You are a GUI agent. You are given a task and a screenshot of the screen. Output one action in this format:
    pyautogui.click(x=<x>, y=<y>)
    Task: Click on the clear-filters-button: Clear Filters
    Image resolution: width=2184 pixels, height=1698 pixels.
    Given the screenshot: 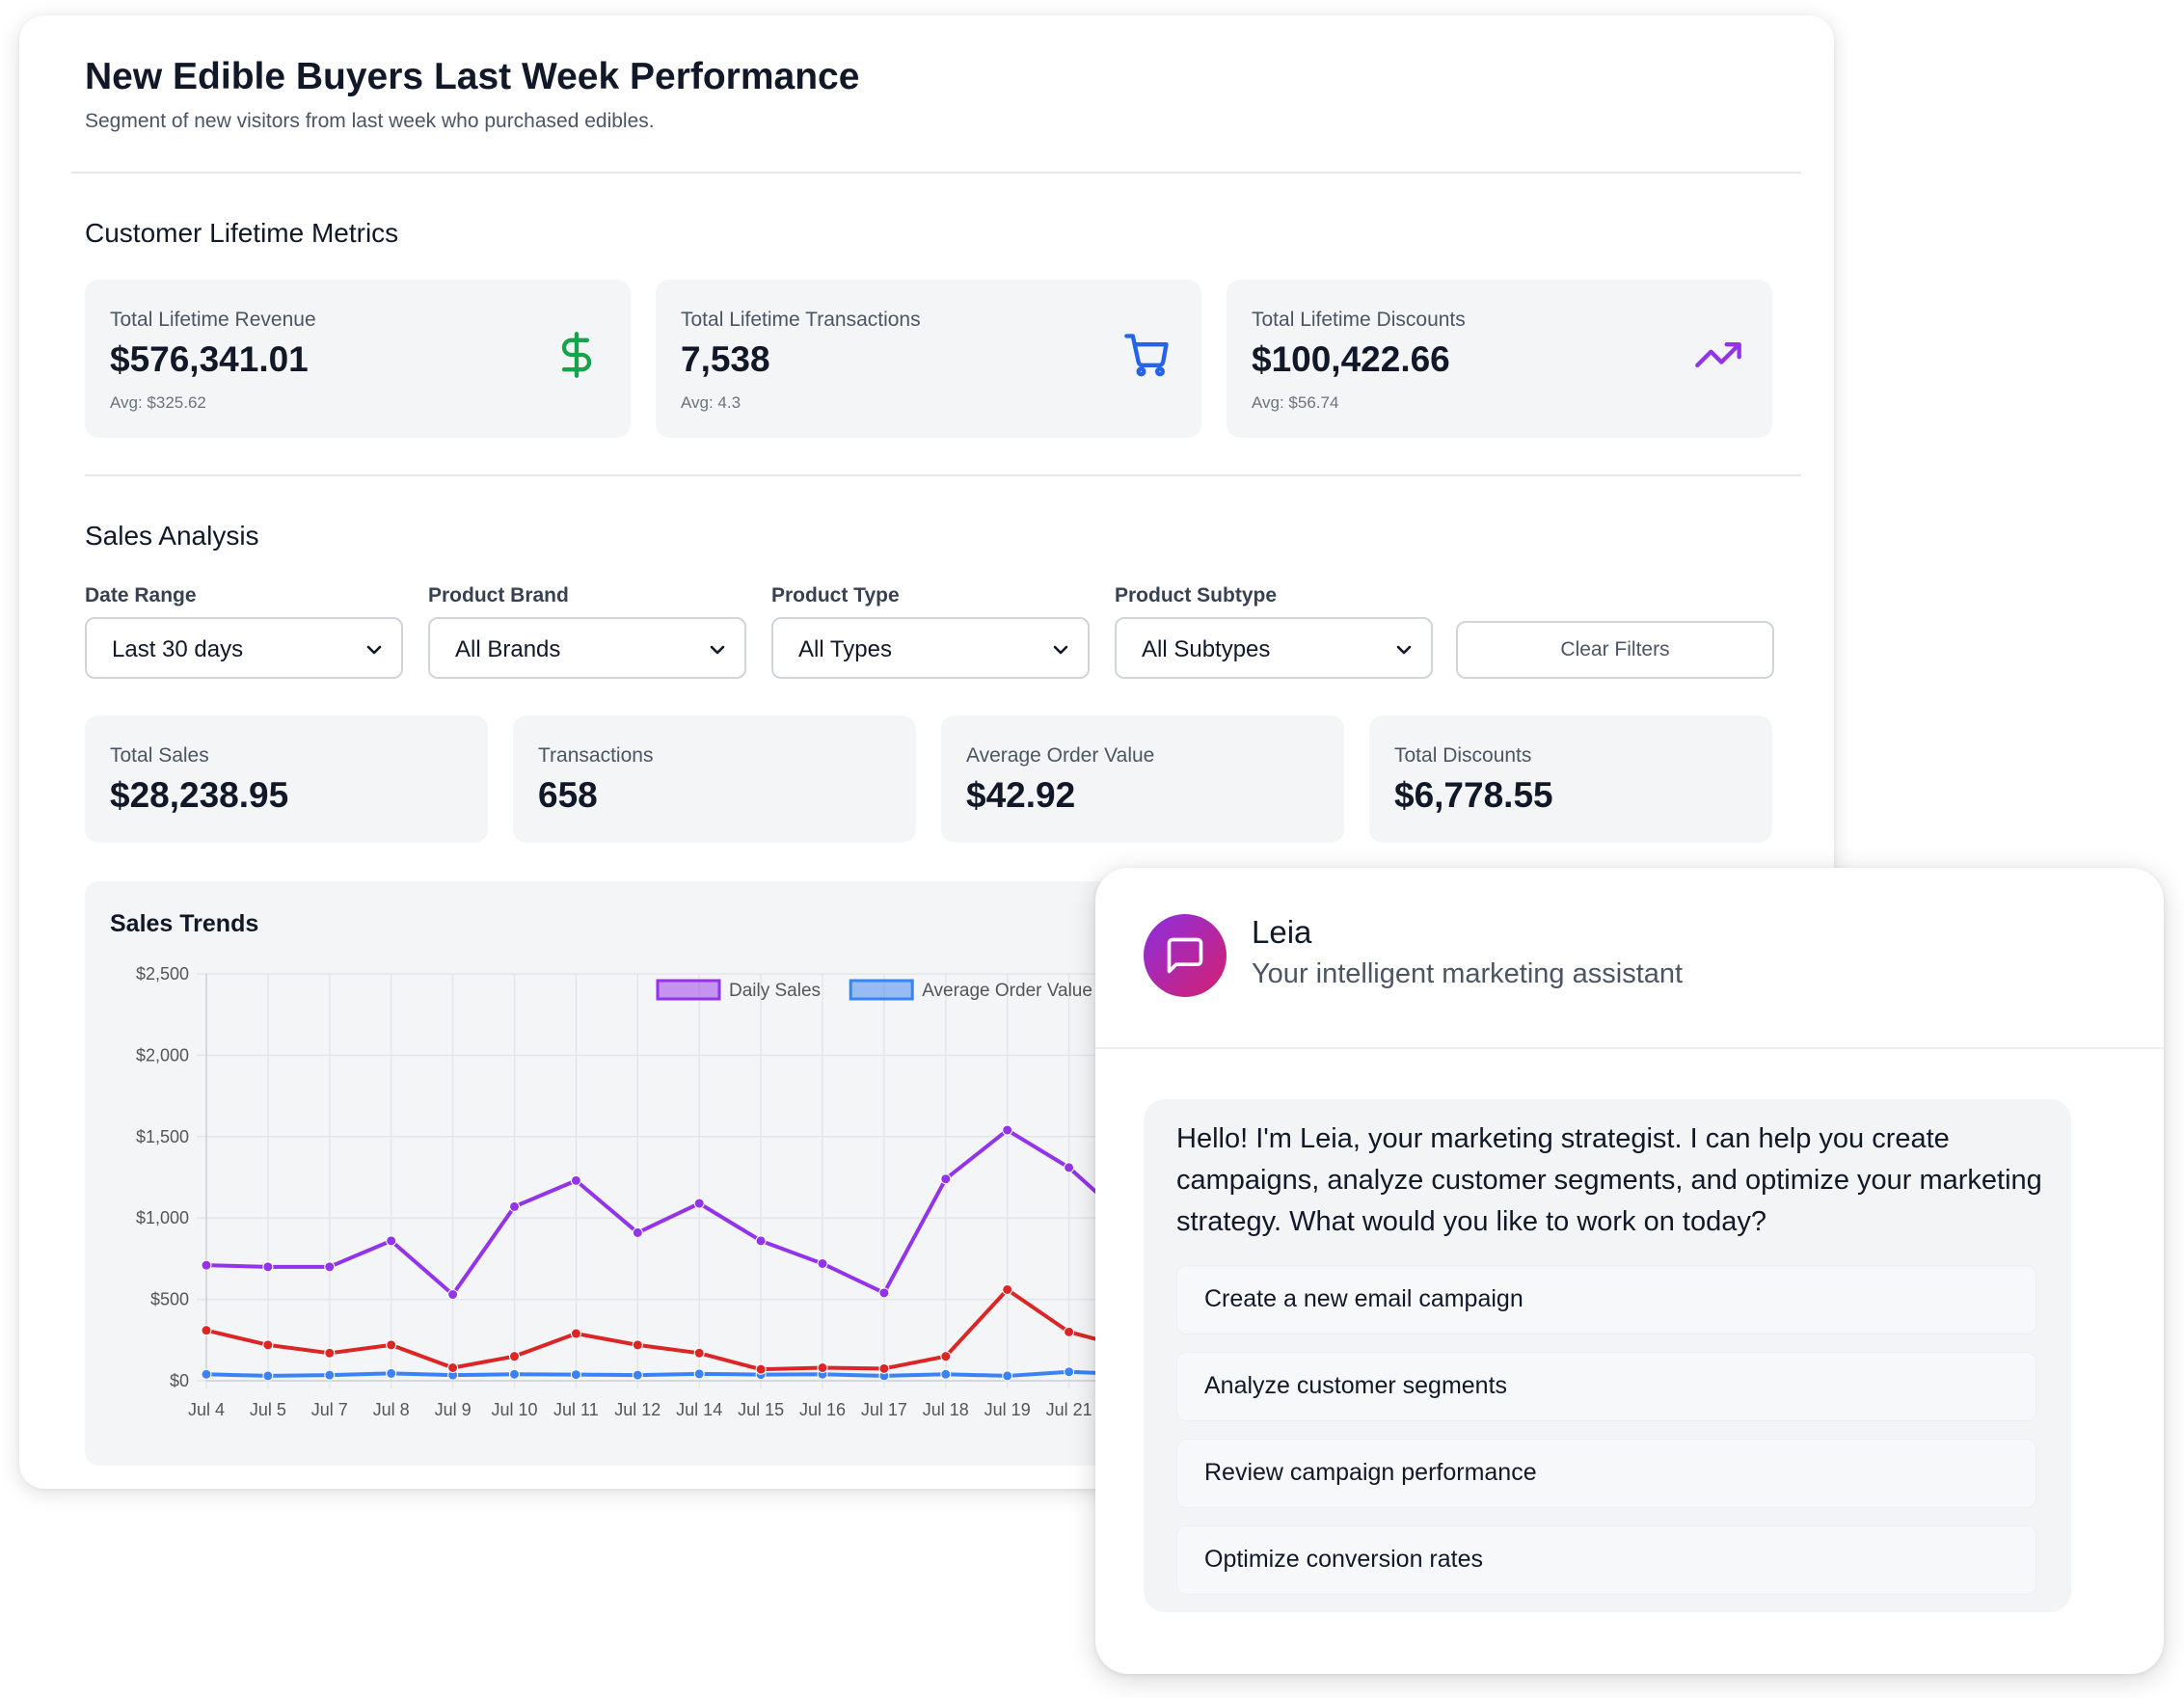 What is the action you would take?
    pyautogui.click(x=1615, y=650)
    